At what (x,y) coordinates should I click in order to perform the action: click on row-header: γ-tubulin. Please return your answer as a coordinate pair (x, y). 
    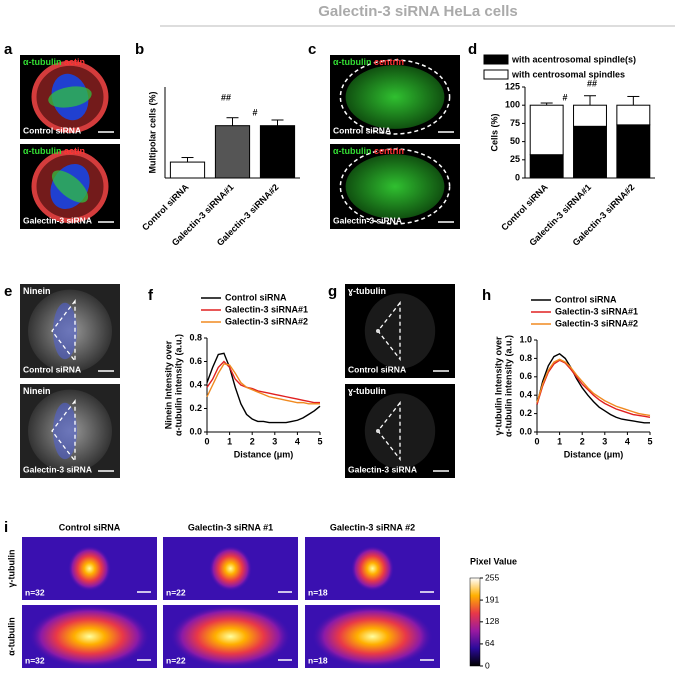
    Looking at the image, I should click on (11, 569).